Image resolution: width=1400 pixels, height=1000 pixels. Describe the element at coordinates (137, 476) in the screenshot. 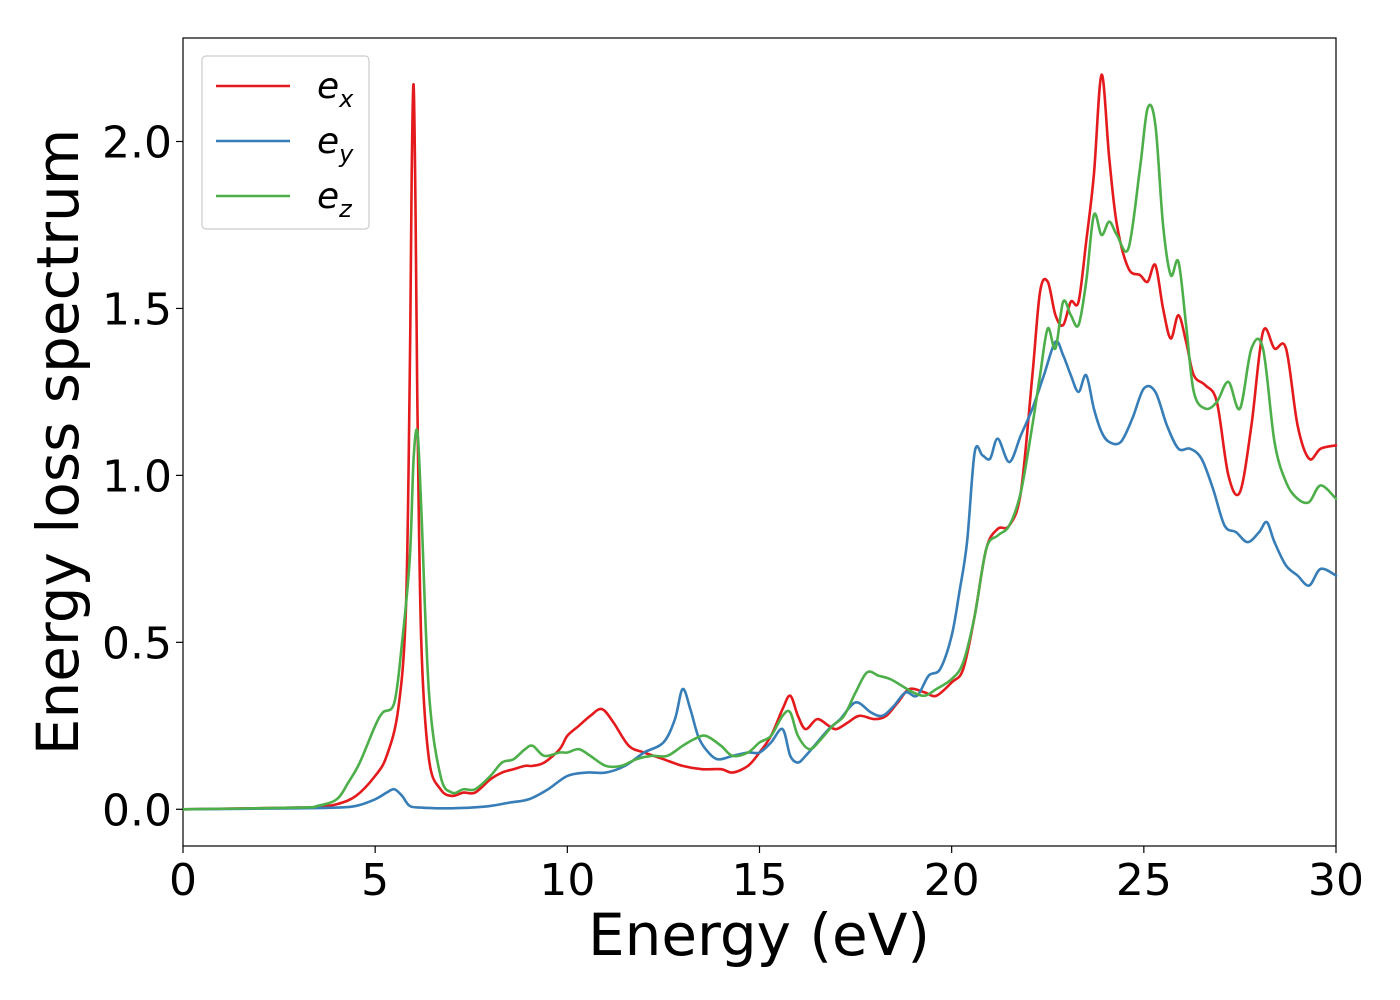

I see `y-tick-label: 1.0` at that location.